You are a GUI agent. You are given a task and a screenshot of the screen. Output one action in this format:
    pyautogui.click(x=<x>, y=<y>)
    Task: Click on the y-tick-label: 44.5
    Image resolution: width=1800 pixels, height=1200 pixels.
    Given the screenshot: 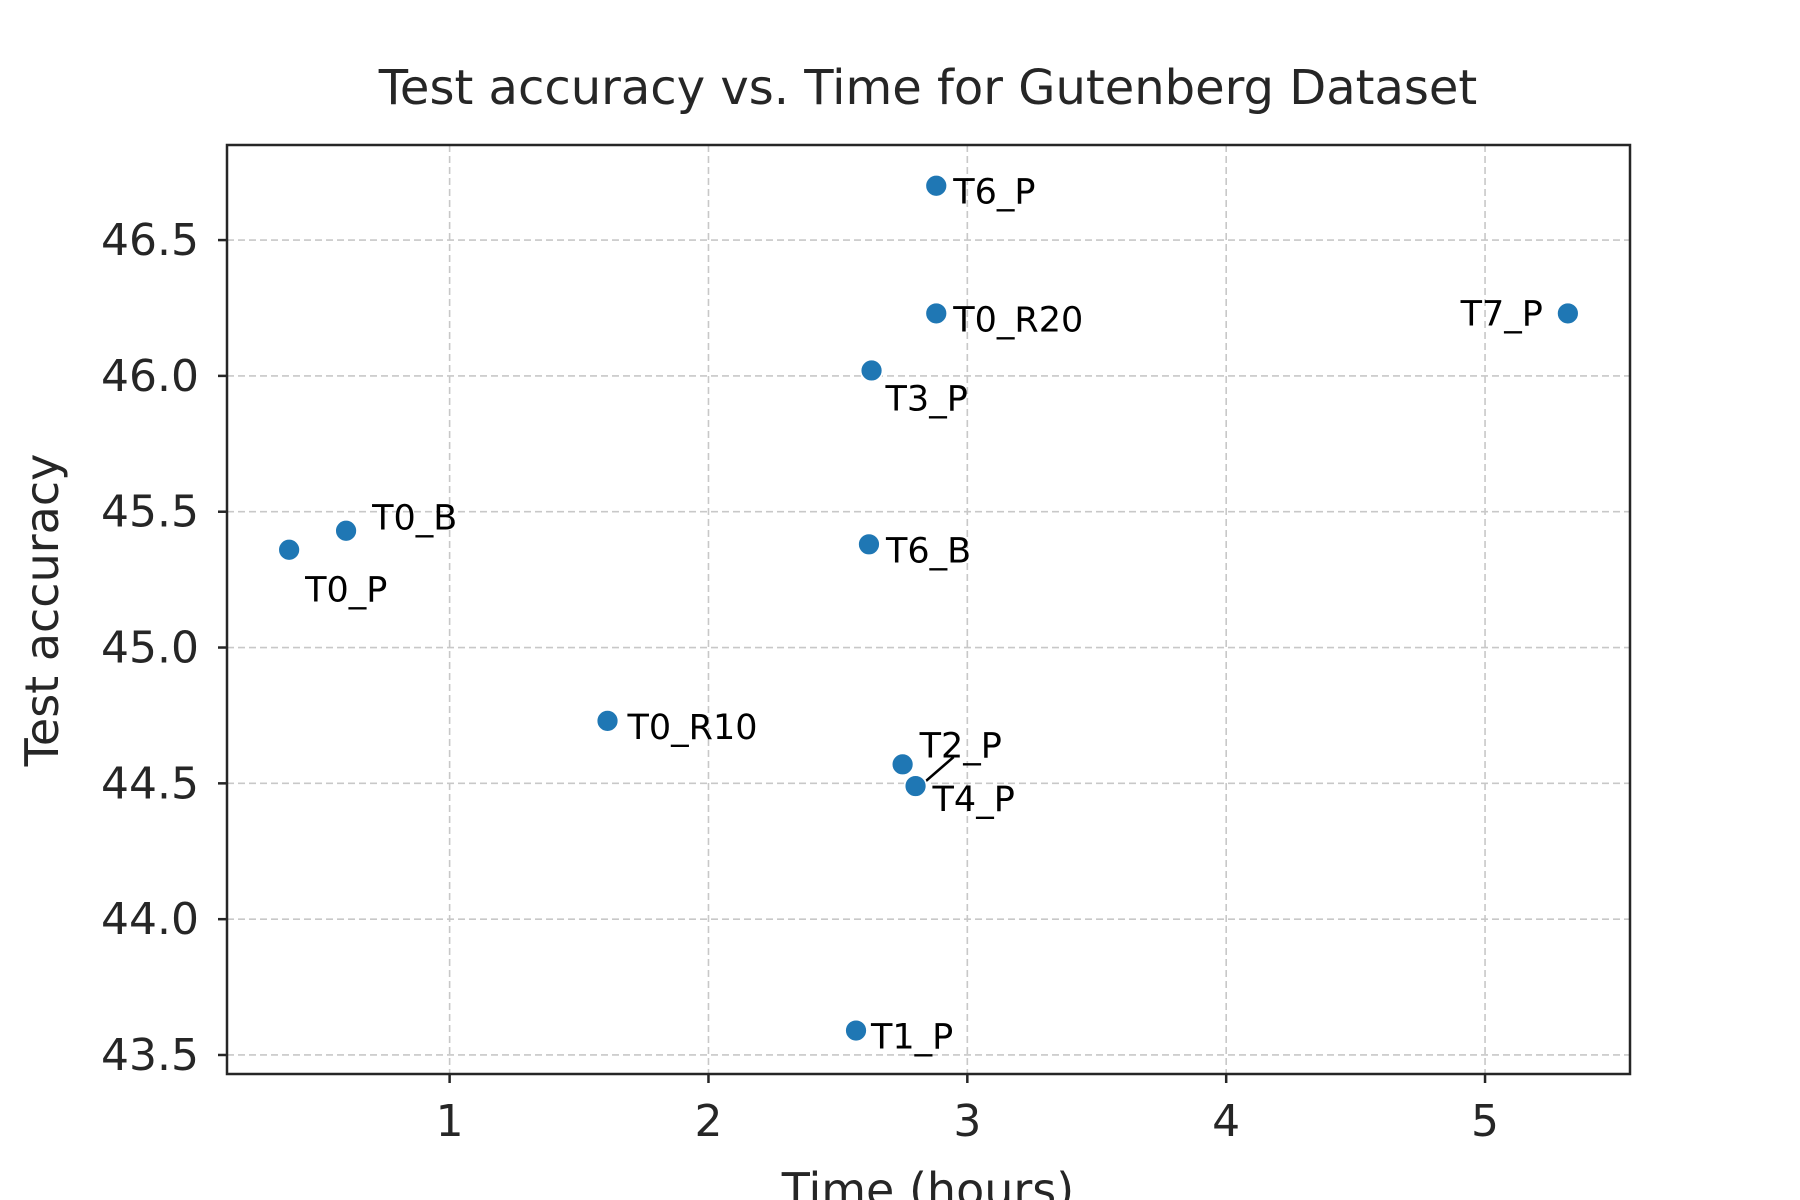 What is the action you would take?
    pyautogui.click(x=150, y=783)
    